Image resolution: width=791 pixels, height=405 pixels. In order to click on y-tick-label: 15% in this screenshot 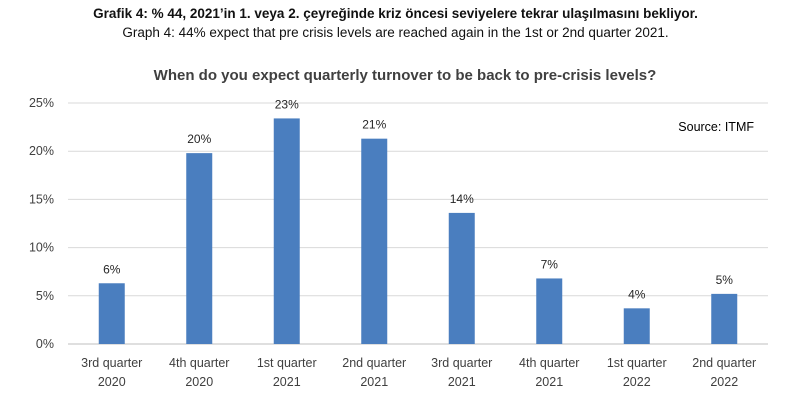, I will do `click(41, 199)`.